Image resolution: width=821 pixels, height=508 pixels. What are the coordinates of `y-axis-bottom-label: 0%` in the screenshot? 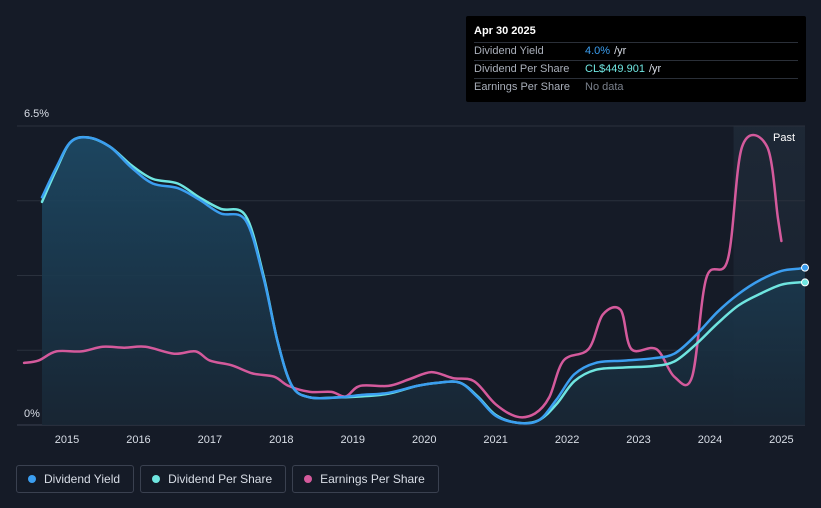 It's located at (32, 414).